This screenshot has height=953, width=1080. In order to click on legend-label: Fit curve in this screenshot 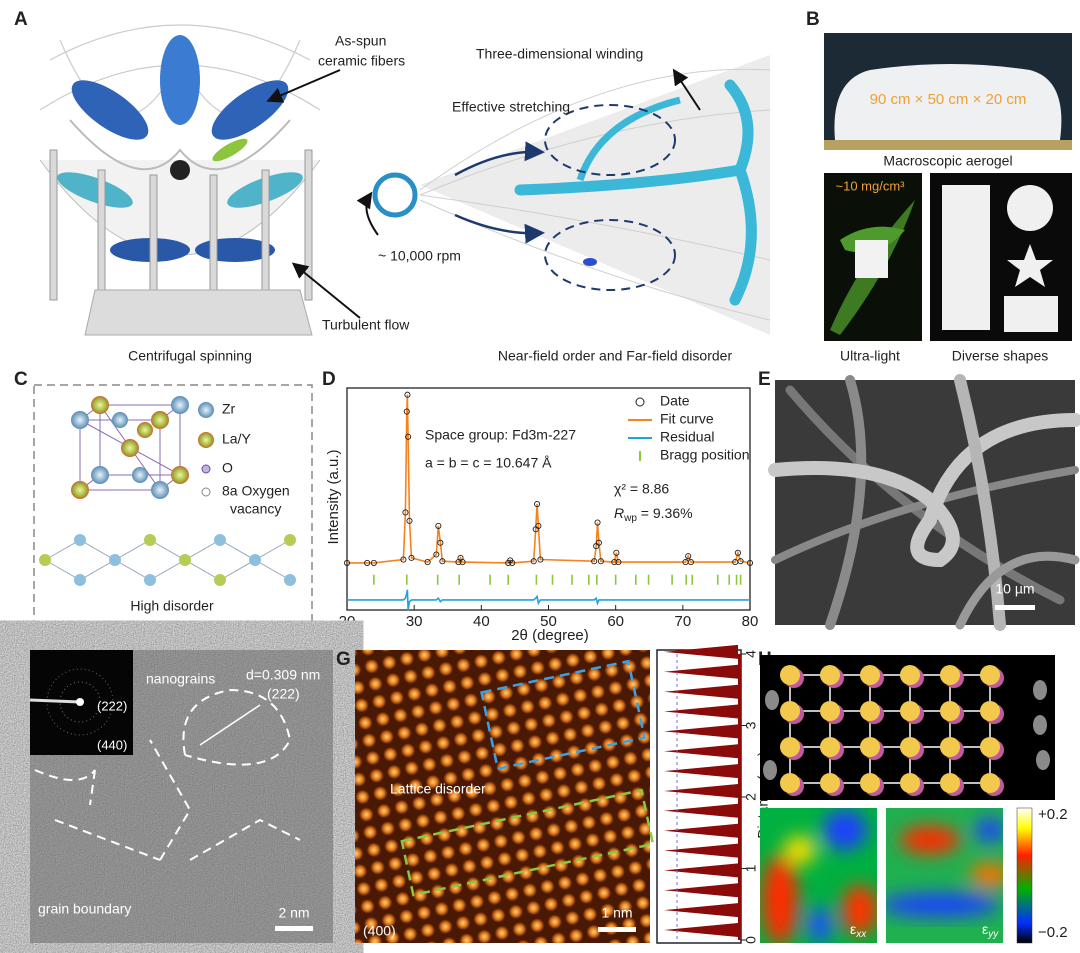, I will do `click(687, 419)`.